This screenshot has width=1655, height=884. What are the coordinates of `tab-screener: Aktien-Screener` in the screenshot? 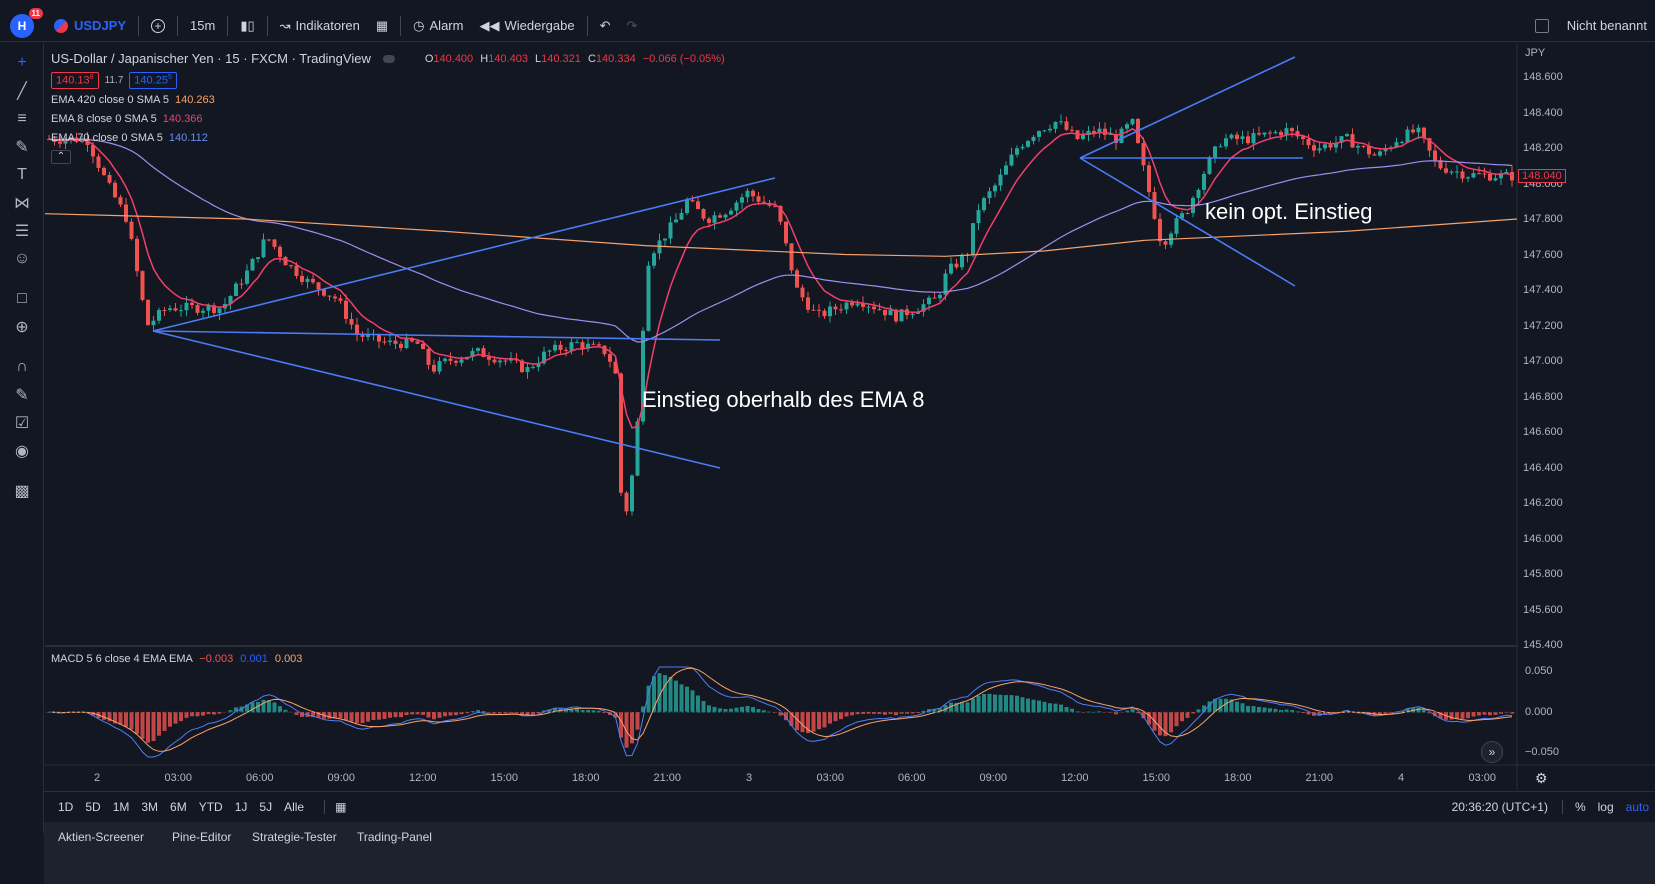 It's located at (101, 837).